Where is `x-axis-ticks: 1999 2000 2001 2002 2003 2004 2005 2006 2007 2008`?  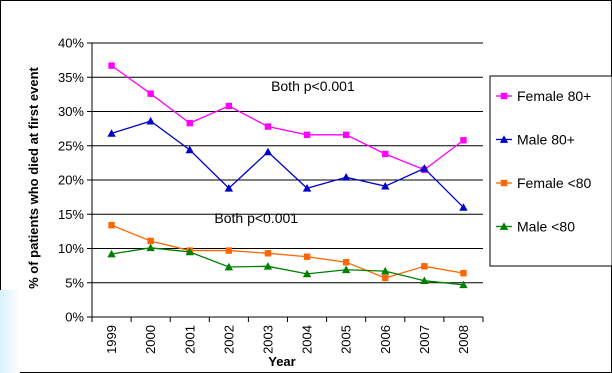
x-axis-ticks: 1999 2000 2001 2002 2003 2004 2005 2006 2007 2008 is located at coordinates (287, 335).